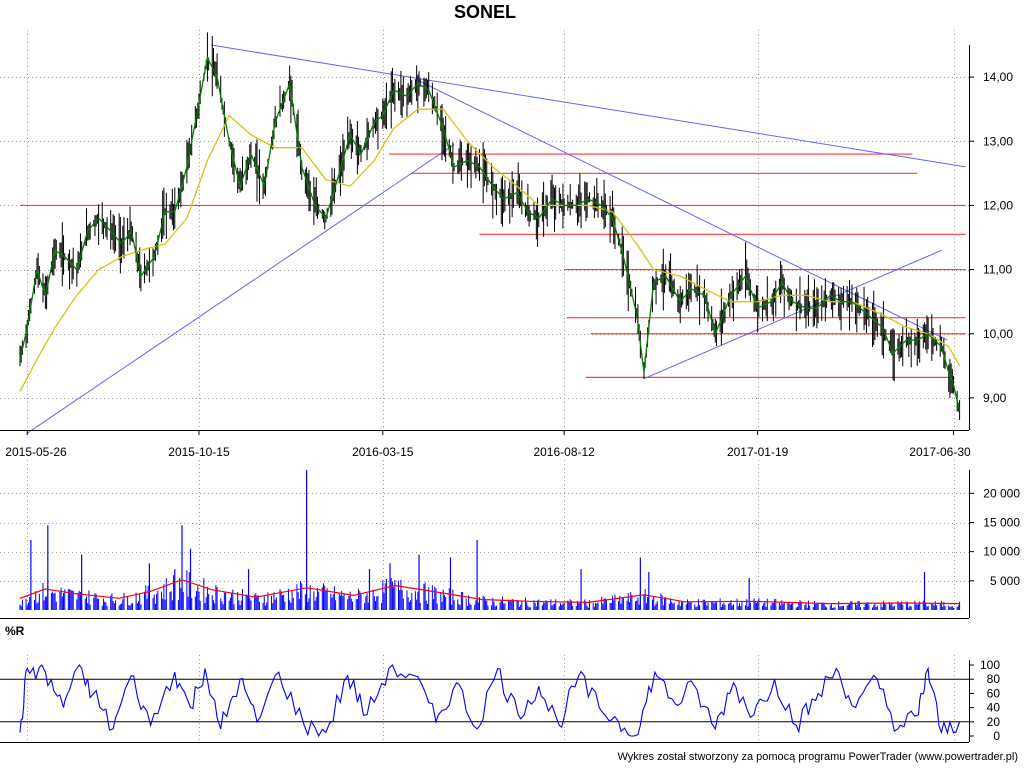 This screenshot has width=1024, height=768. What do you see at coordinates (1001, 523) in the screenshot?
I see `y-tick-label: 15 000` at bounding box center [1001, 523].